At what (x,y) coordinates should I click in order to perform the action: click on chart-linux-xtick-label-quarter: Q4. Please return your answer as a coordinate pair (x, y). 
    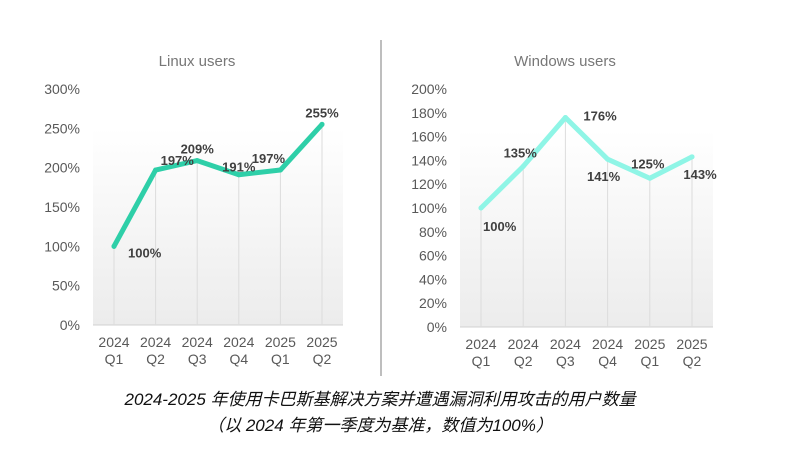
    Looking at the image, I should click on (238, 359).